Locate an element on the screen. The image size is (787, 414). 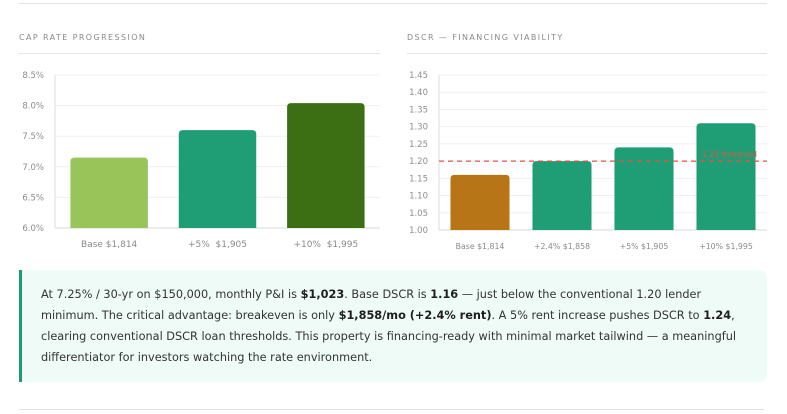
dscr-title-divider is located at coordinates (587, 53).